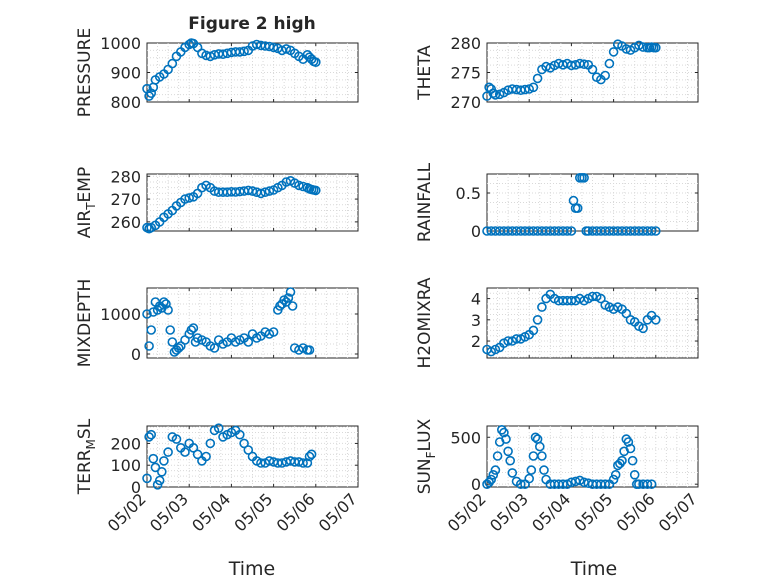 The height and width of the screenshot is (583, 778). Describe the element at coordinates (85, 323) in the screenshot. I see `y-axis-label-main: MIXDEPTH` at that location.